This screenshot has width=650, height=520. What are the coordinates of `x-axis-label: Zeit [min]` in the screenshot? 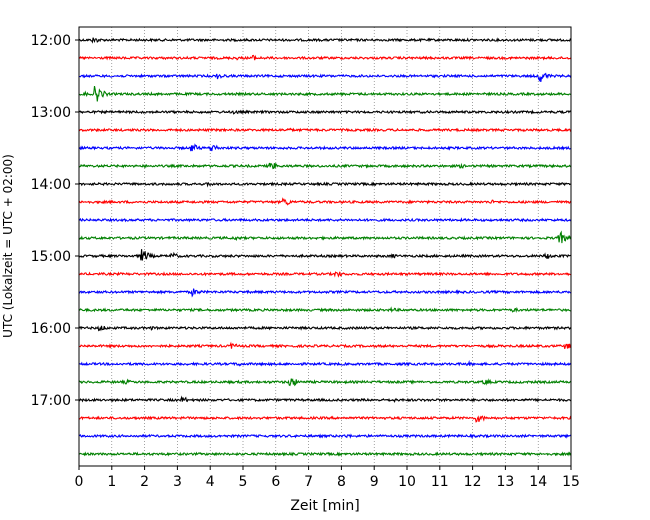 It's located at (324, 506).